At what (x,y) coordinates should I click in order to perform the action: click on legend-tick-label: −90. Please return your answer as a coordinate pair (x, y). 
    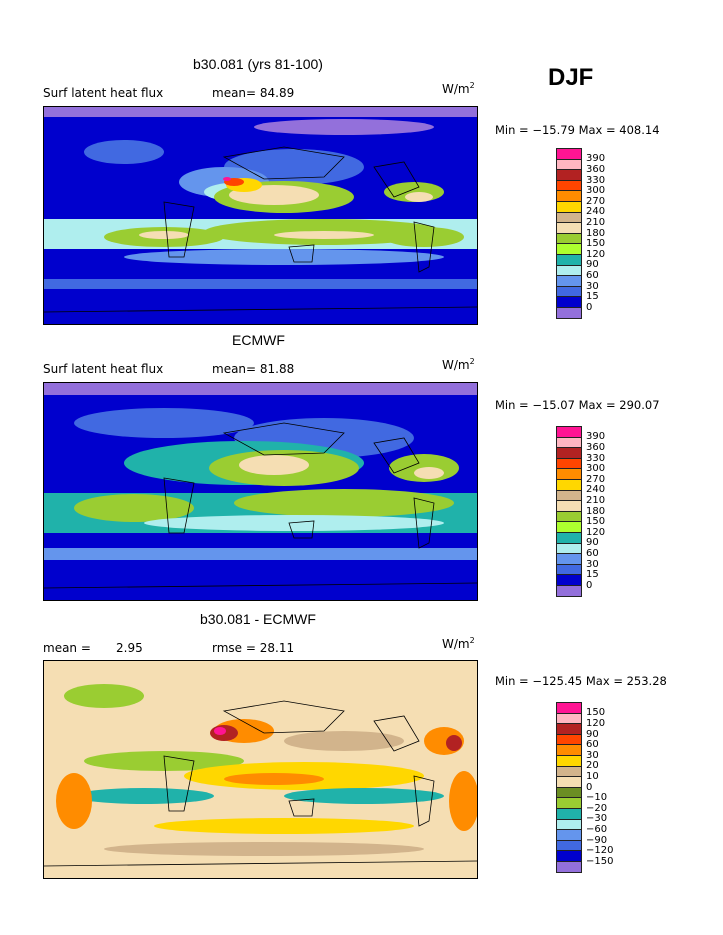
    Looking at the image, I should click on (597, 840).